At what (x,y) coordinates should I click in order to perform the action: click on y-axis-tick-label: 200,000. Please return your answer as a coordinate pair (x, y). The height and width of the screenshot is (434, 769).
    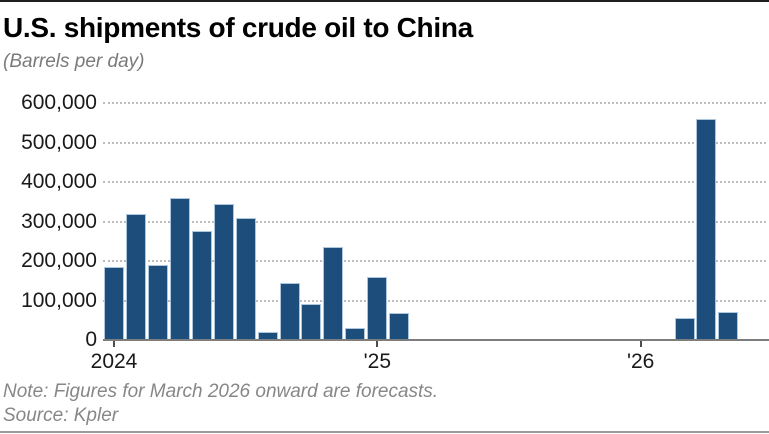
    Looking at the image, I should click on (59, 260).